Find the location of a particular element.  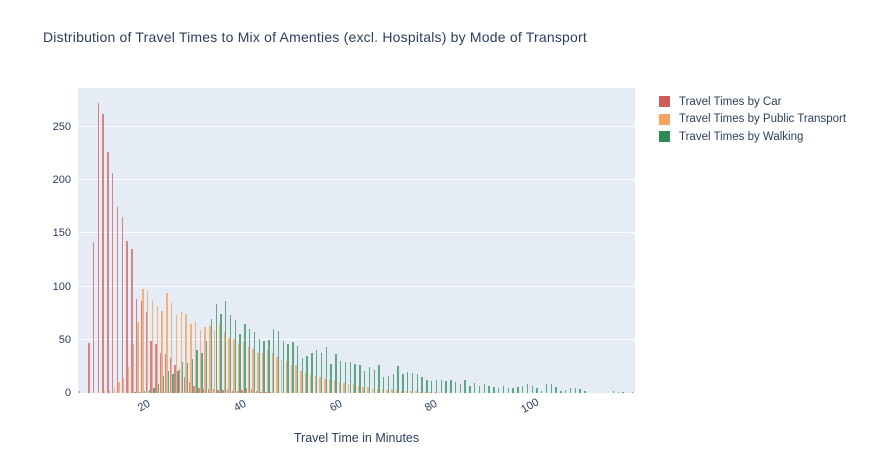

legend-item-public-transport: Travel Times by Public Transport is located at coordinates (752, 120).